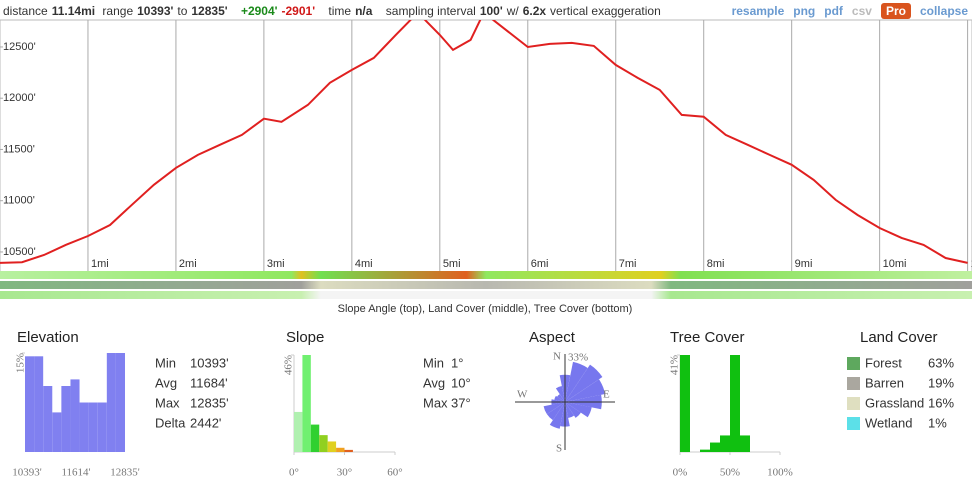 This screenshot has height=483, width=972. What do you see at coordinates (675, 365) in the screenshot?
I see `y-axis-label: 41%` at bounding box center [675, 365].